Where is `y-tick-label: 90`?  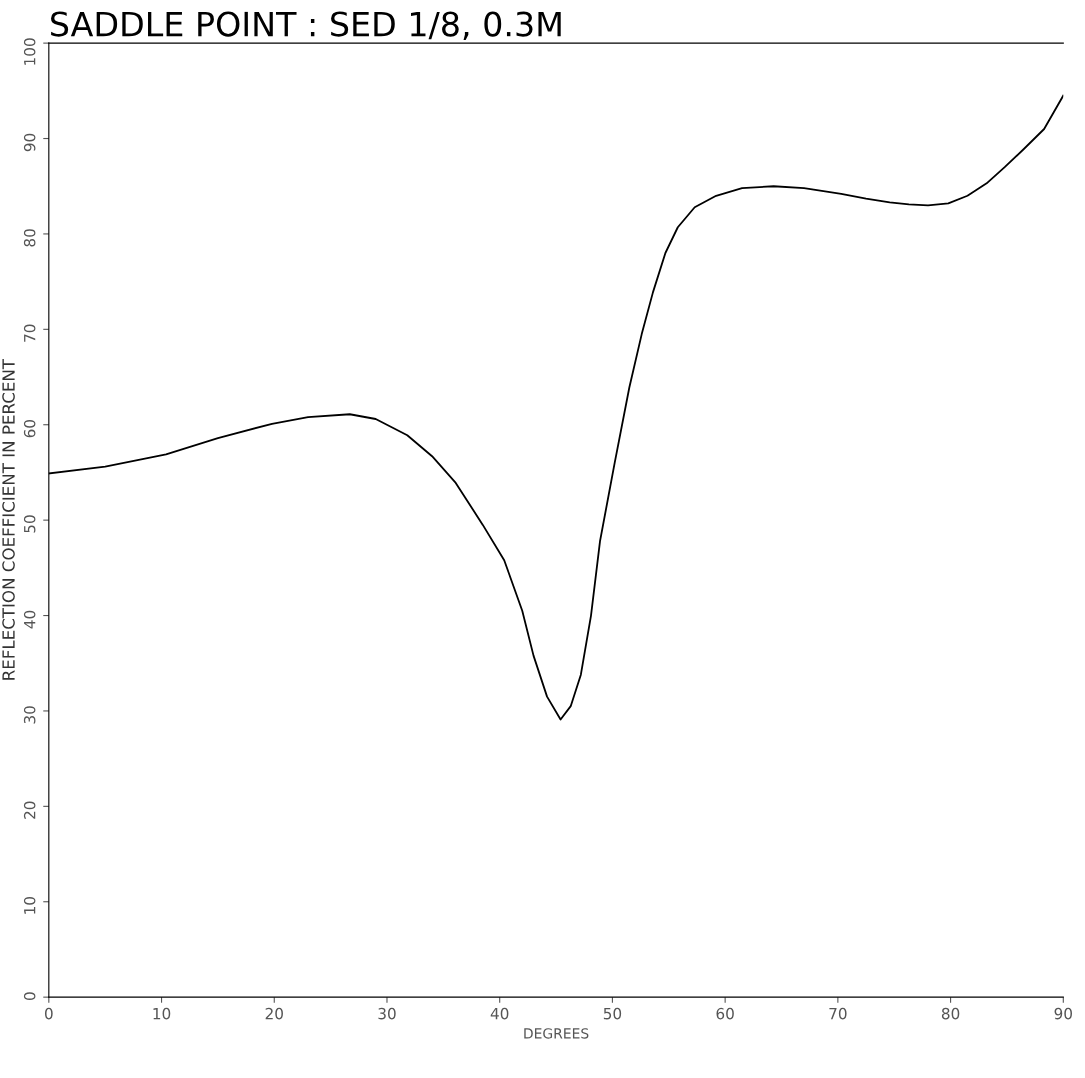 y-tick-label: 90 is located at coordinates (29, 142).